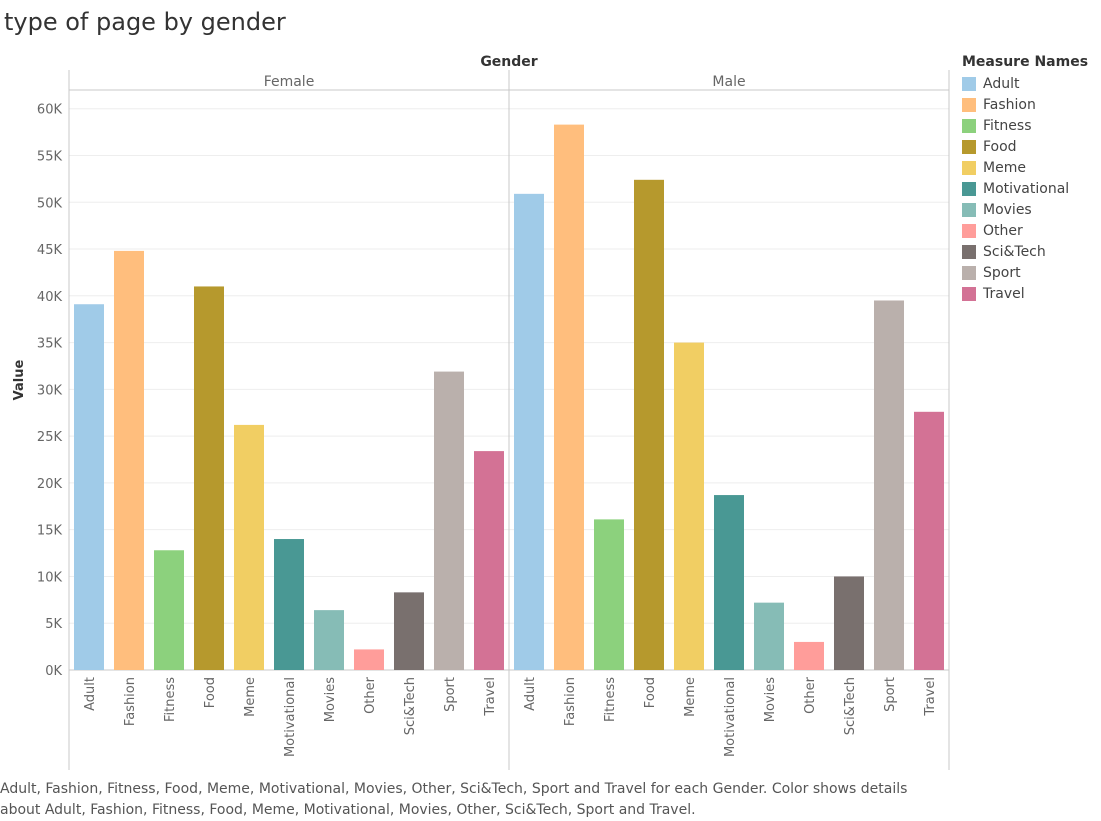 The image size is (1101, 821). I want to click on legend-item-sport: Sport, so click(1025, 272).